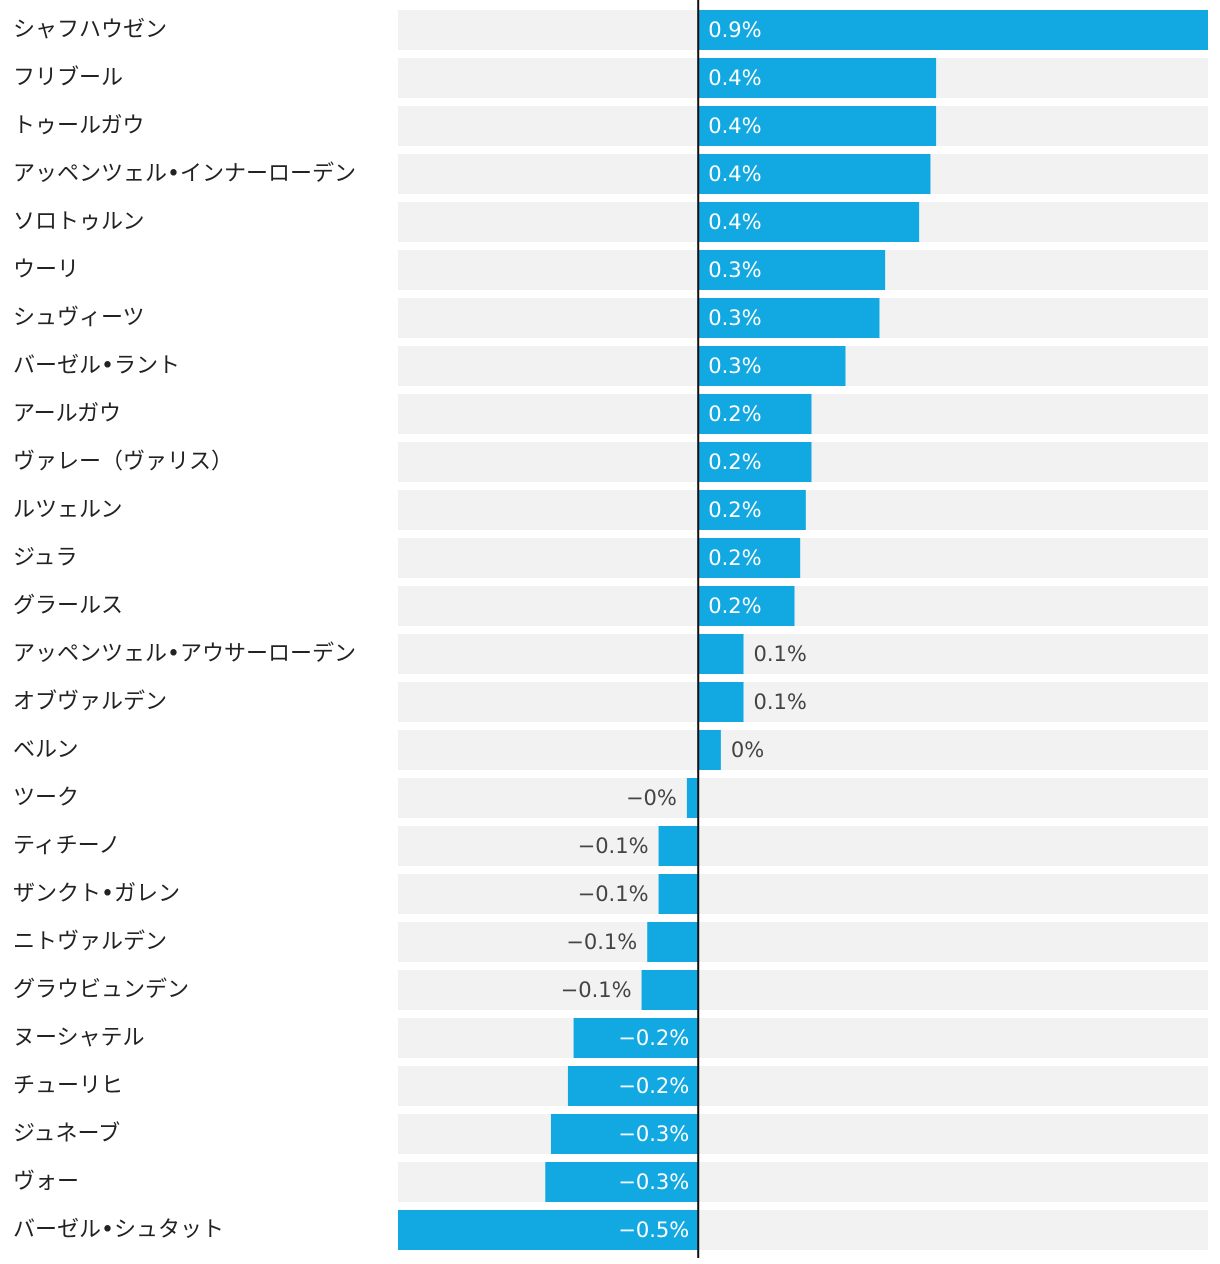 The width and height of the screenshot is (1220, 1264). I want to click on category-label: バーゼル•ラント, so click(96, 366).